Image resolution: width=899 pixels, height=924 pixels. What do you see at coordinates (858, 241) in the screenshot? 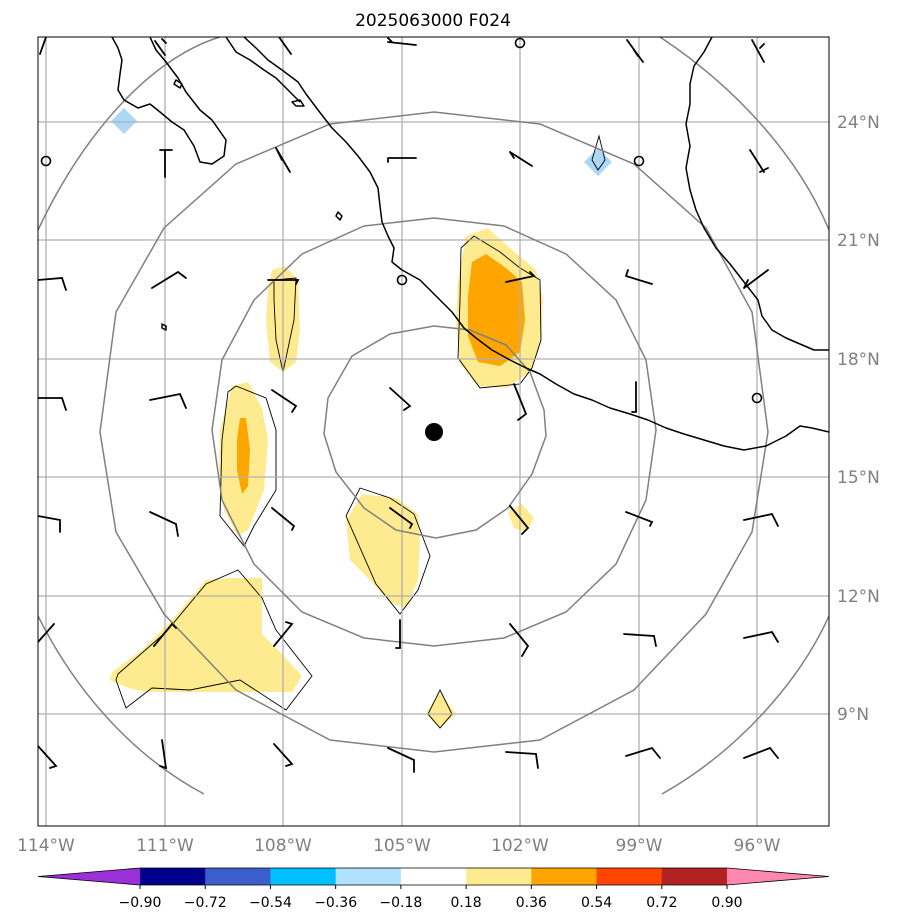
I see `lat-label: 21°N` at bounding box center [858, 241].